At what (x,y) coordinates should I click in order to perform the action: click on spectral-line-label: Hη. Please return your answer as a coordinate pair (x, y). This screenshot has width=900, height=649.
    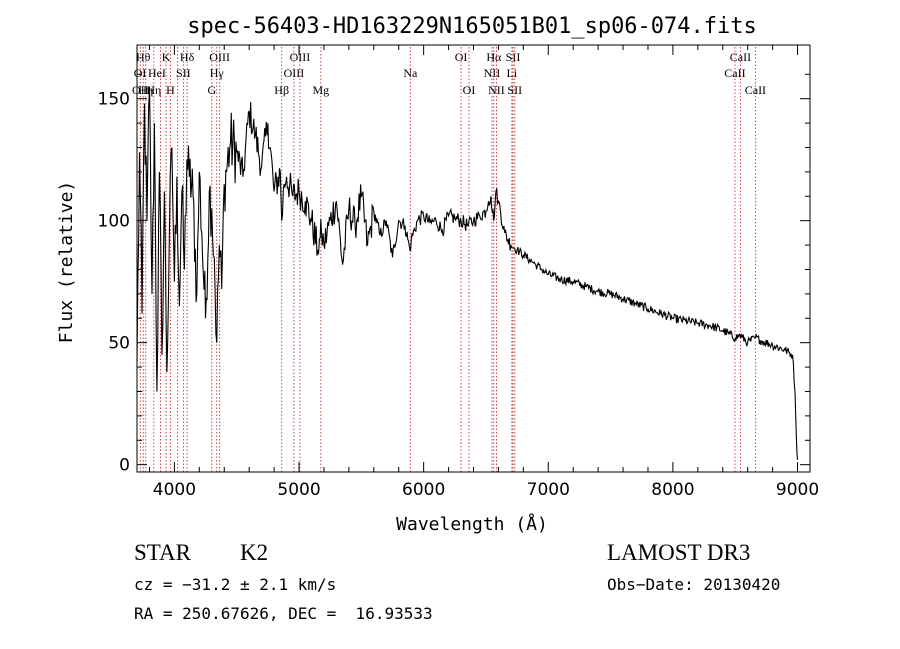
    Looking at the image, I should click on (153, 90).